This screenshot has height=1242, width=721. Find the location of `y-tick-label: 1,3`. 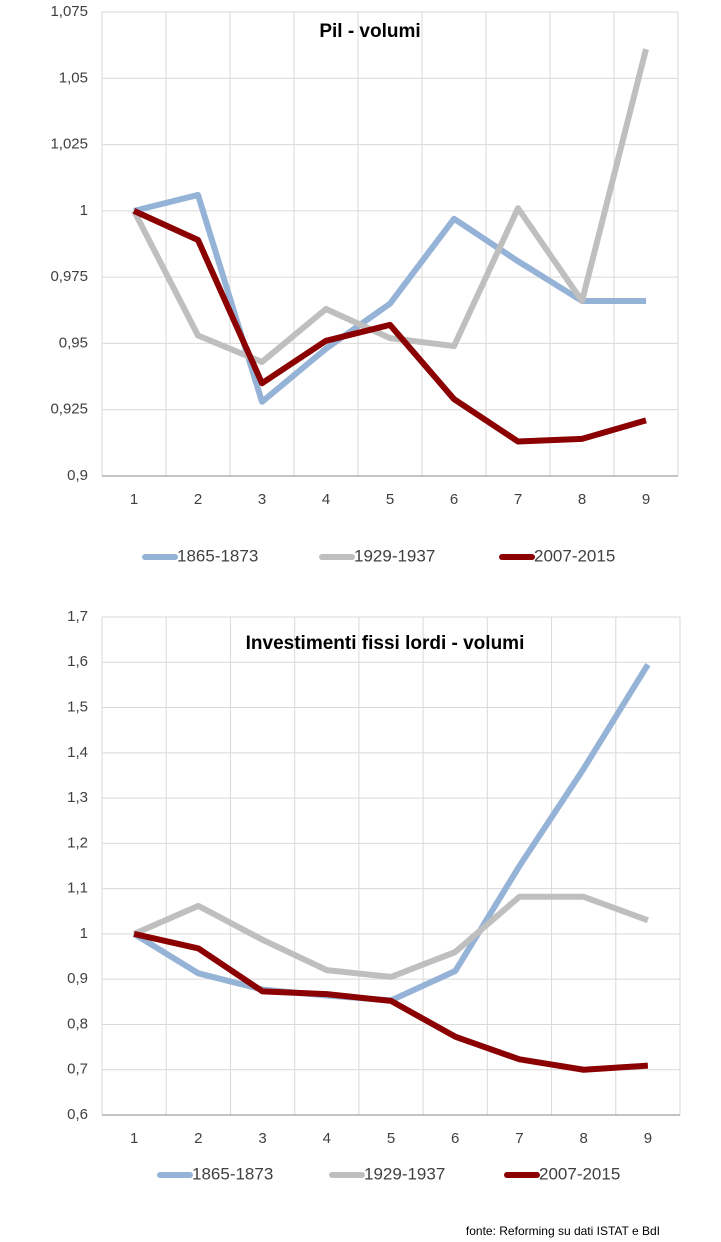

y-tick-label: 1,3 is located at coordinates (77, 797).